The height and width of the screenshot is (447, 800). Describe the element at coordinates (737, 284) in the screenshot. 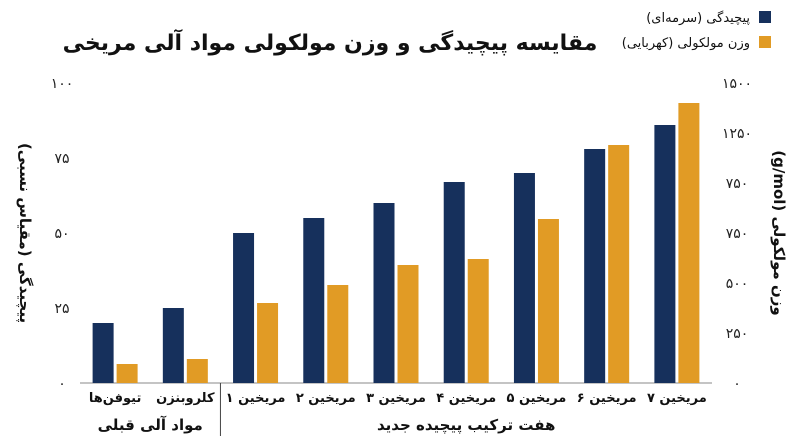

I see `y-right-tick-label: ۵۰۰` at that location.